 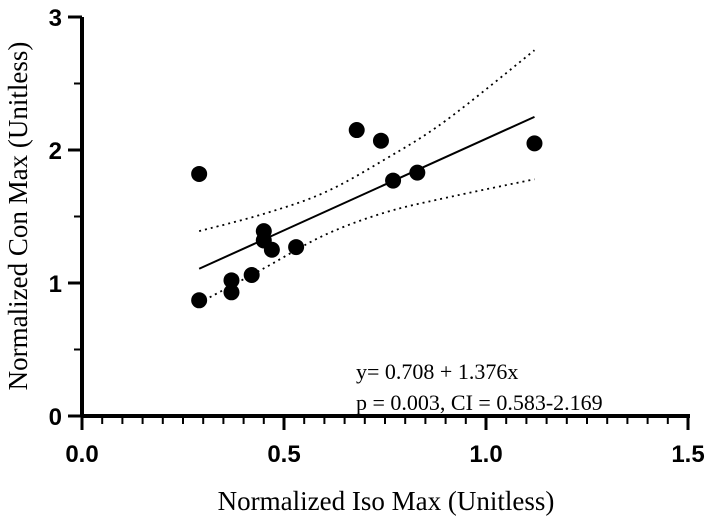 I want to click on x-tick-label: 0.5, so click(x=283, y=454).